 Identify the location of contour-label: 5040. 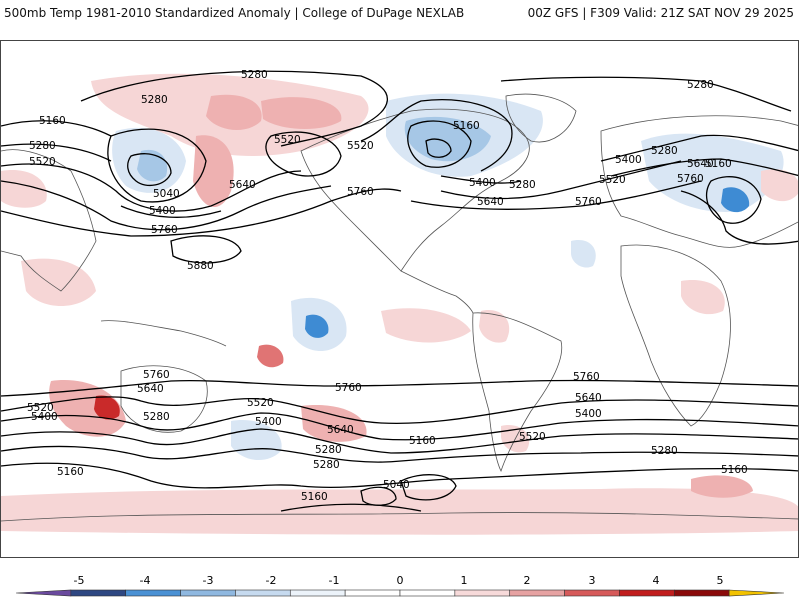
(166, 194).